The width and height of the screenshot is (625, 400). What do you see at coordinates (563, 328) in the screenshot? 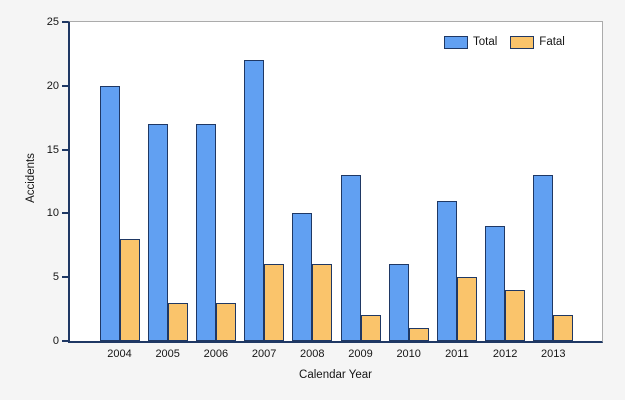
I see `fatal-bar-2013` at bounding box center [563, 328].